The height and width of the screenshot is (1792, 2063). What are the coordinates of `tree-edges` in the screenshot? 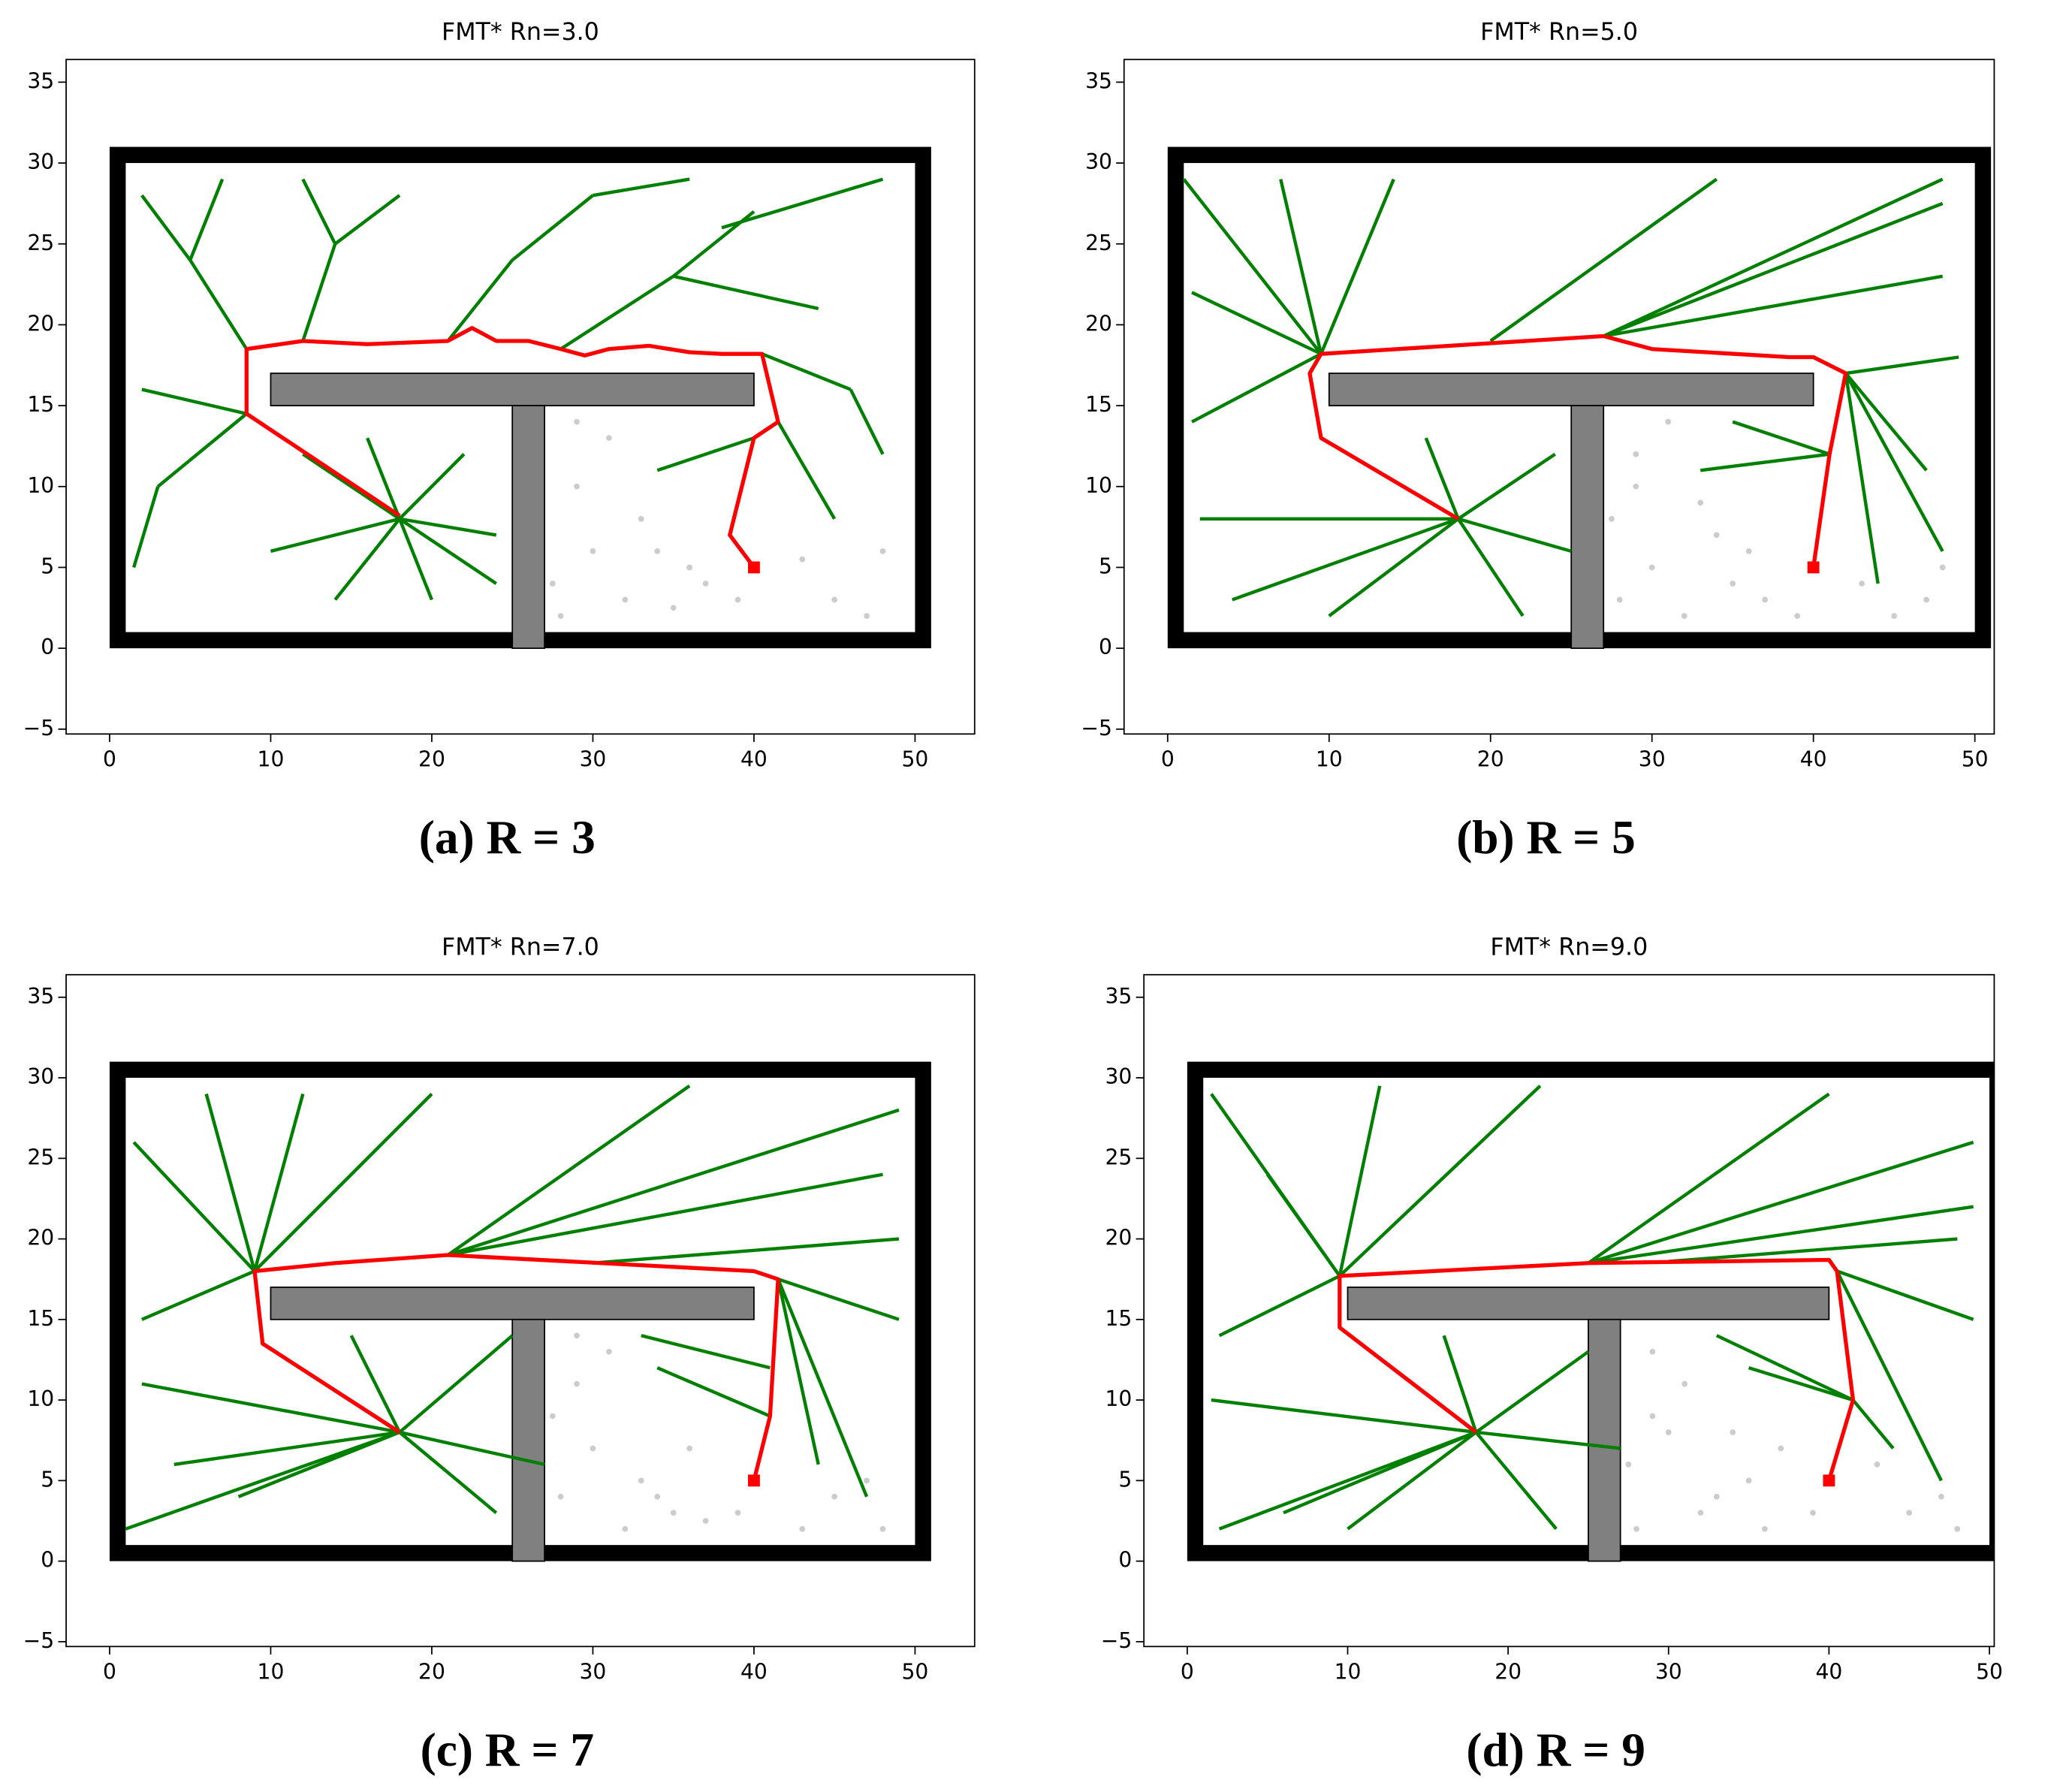 It's located at (512, 1307).